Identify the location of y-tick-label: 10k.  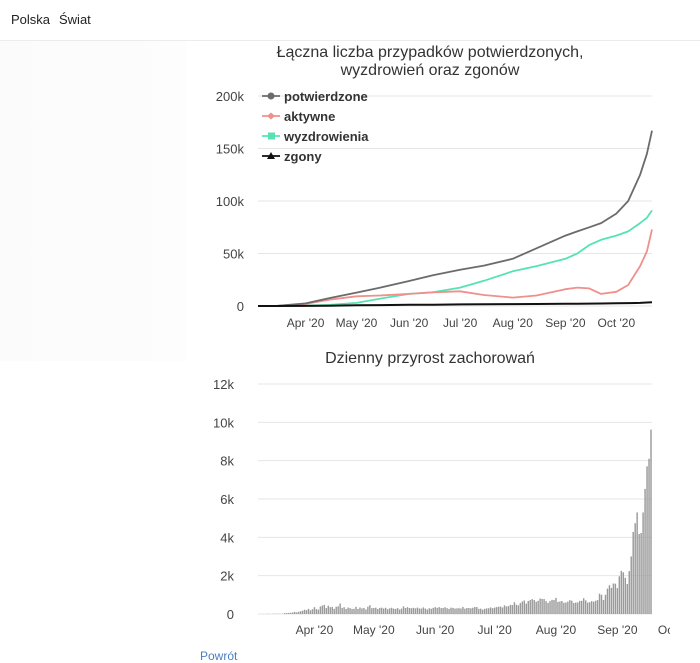
(223, 422).